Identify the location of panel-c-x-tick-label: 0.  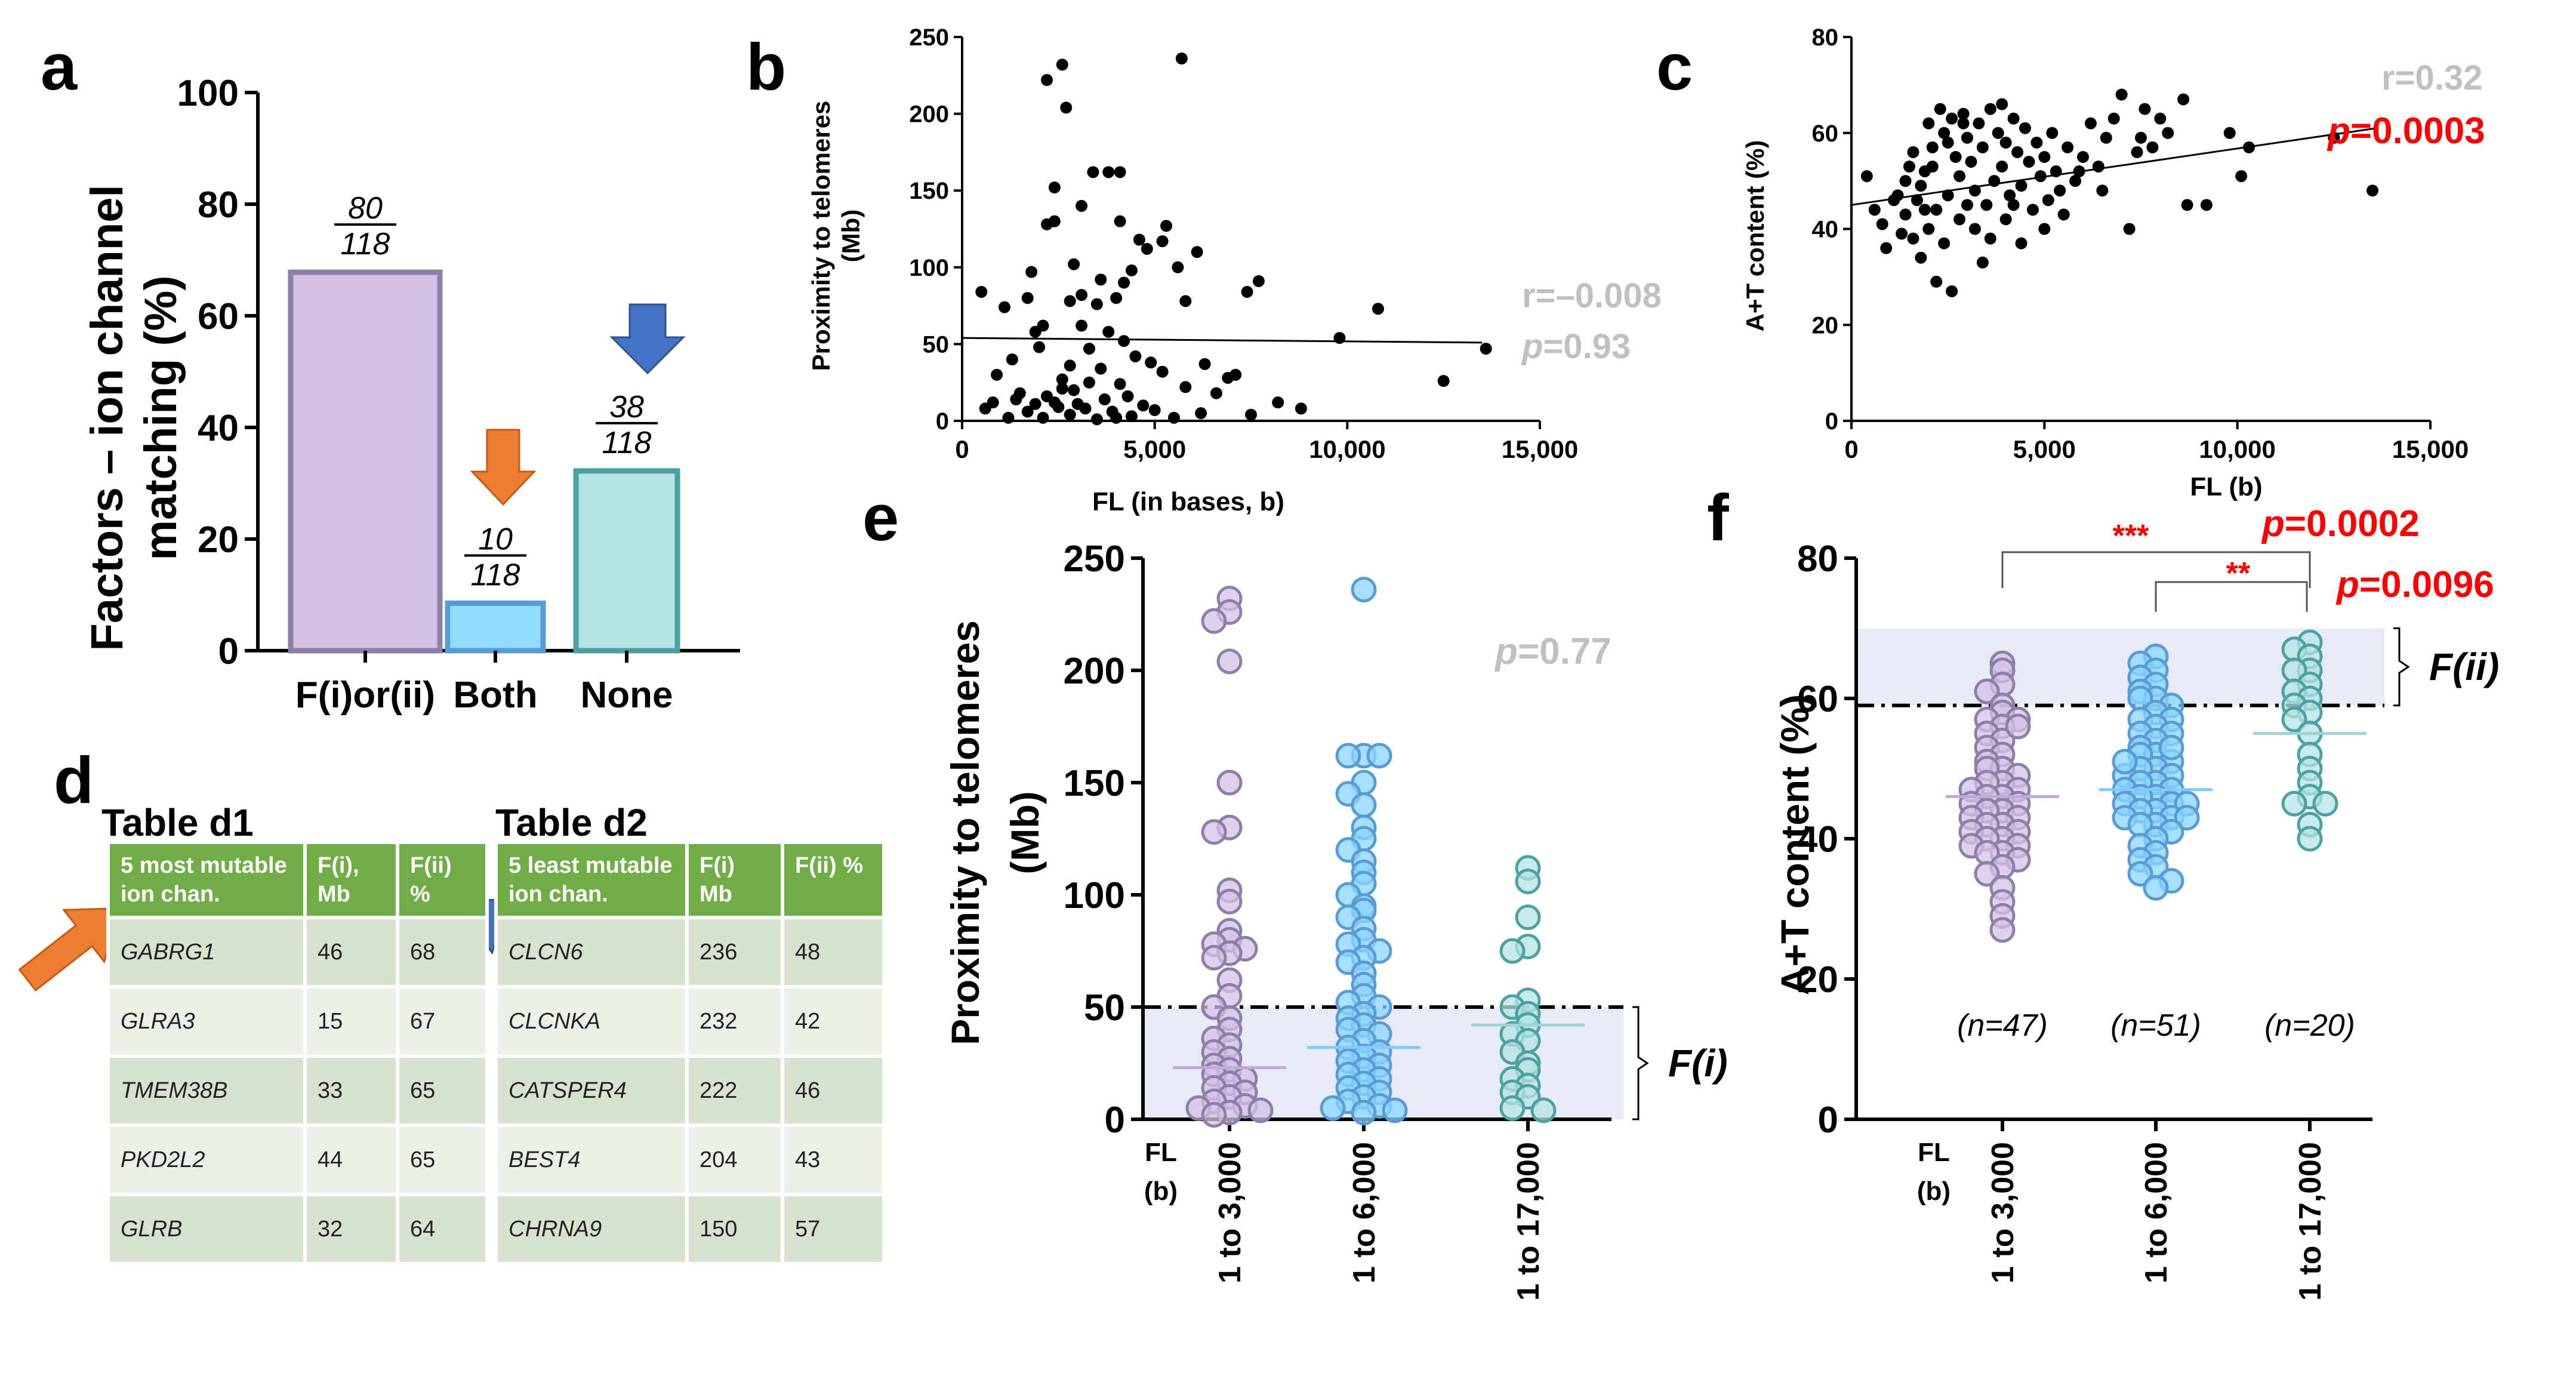
(1851, 449).